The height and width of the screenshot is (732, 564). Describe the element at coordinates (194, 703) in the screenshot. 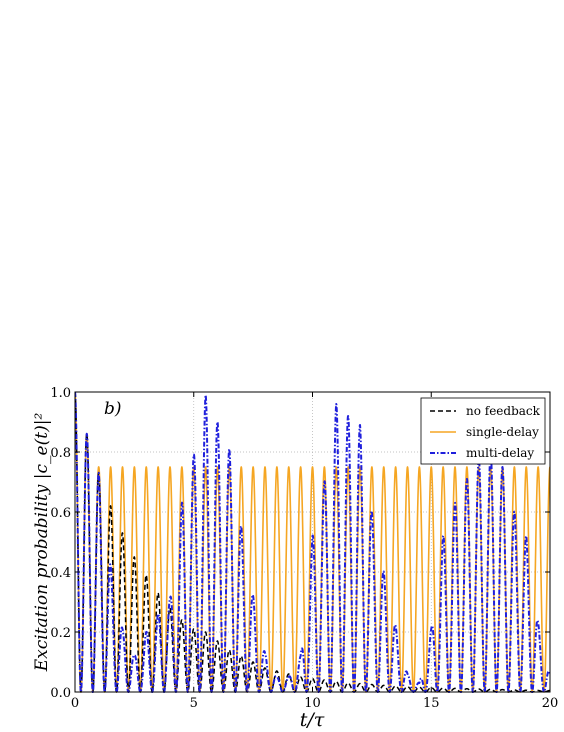

I see `x-tick-label: 5` at that location.